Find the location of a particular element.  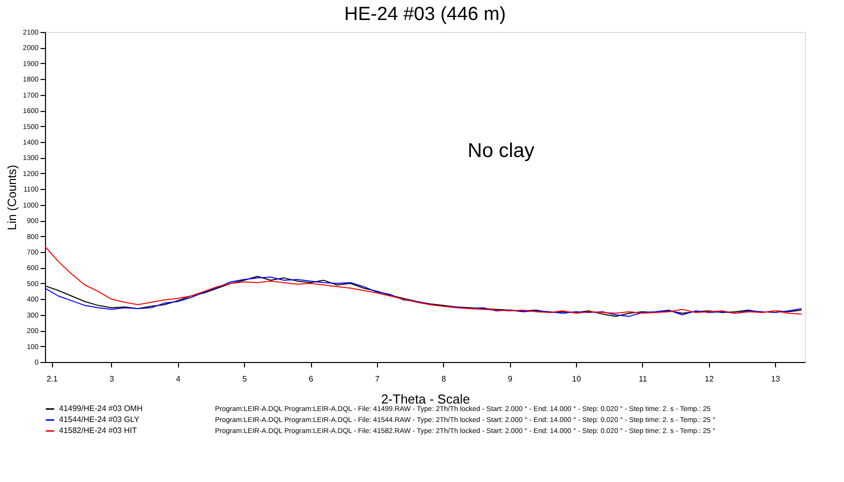

x-tick-label: 11 is located at coordinates (643, 379).